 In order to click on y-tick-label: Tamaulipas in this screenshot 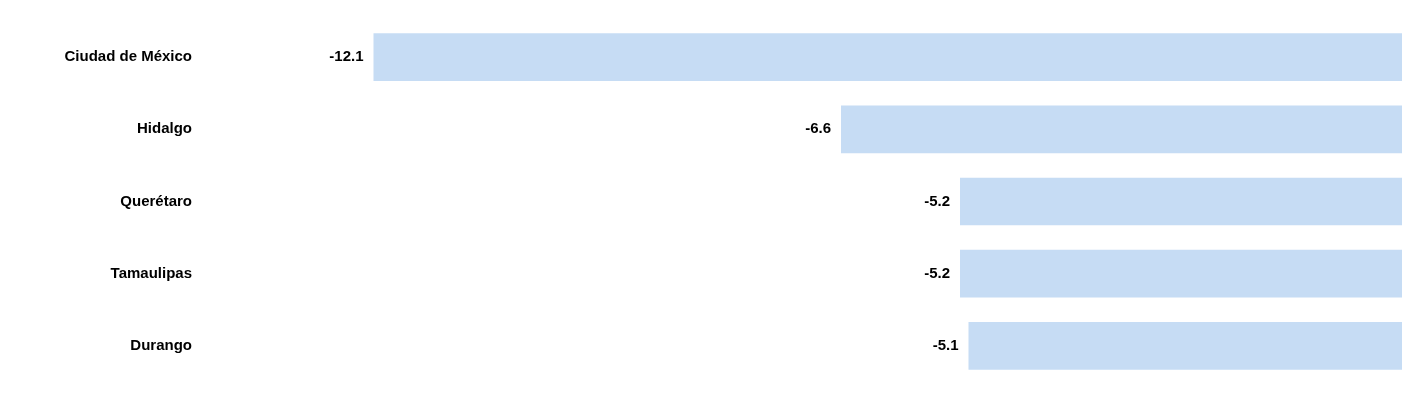, I will do `click(151, 272)`.